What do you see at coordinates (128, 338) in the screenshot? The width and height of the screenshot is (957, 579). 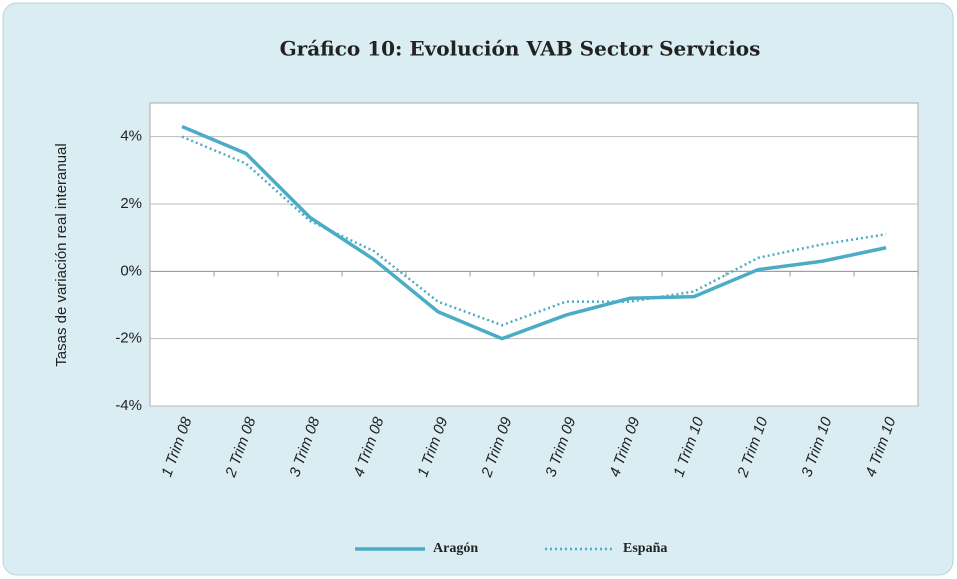 I see `y-tick-label: -2%` at bounding box center [128, 338].